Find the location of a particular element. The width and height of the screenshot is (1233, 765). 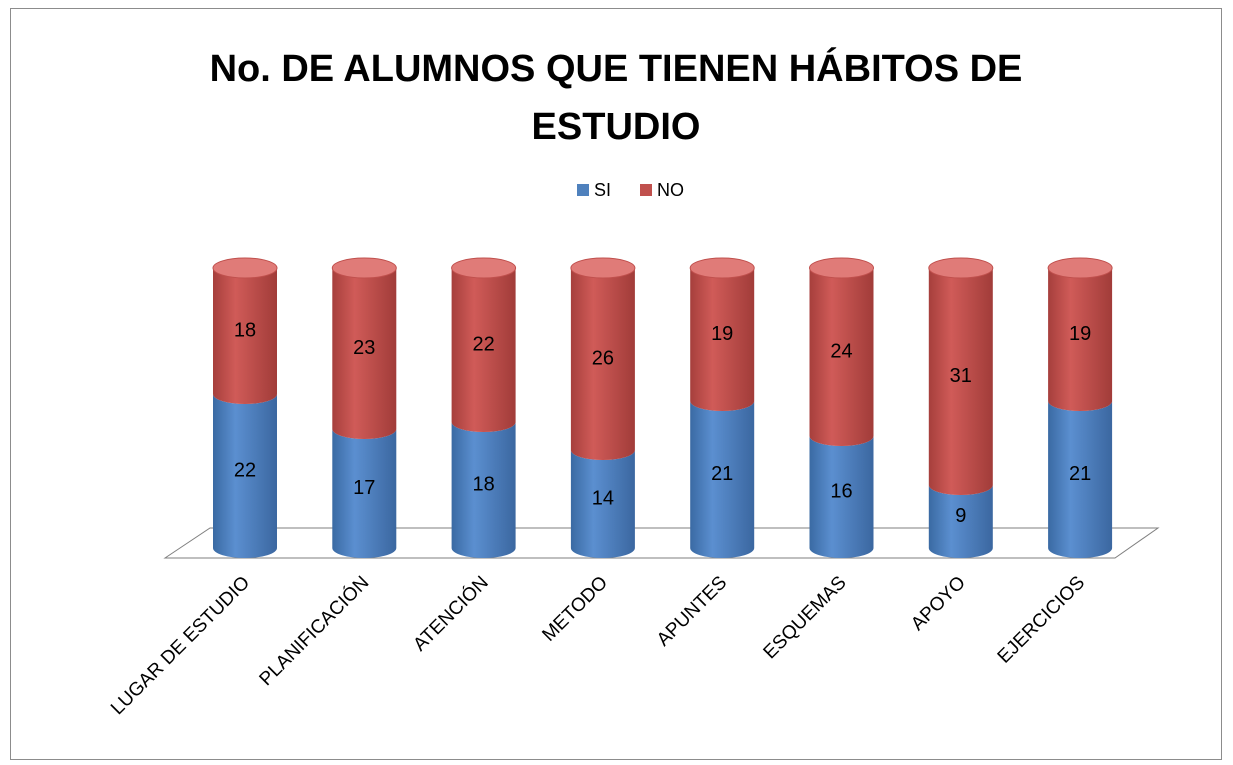

data-label: 23 is located at coordinates (364, 348).